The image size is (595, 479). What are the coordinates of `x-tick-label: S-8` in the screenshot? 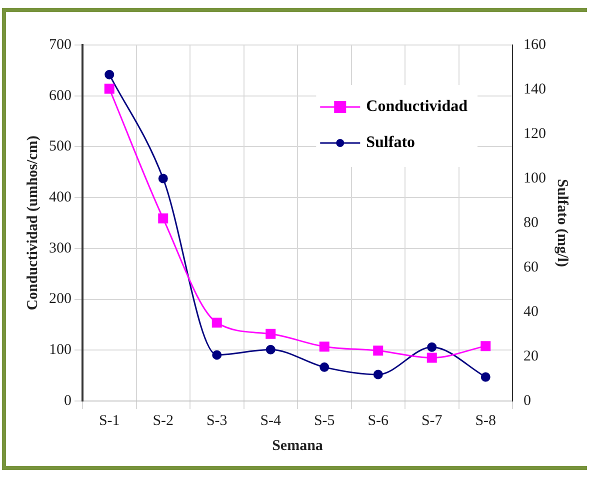 It's located at (485, 420).